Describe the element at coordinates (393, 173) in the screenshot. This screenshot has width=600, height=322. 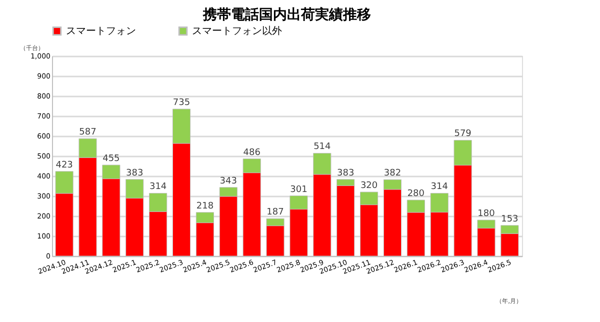
I see `total-label: 382` at that location.